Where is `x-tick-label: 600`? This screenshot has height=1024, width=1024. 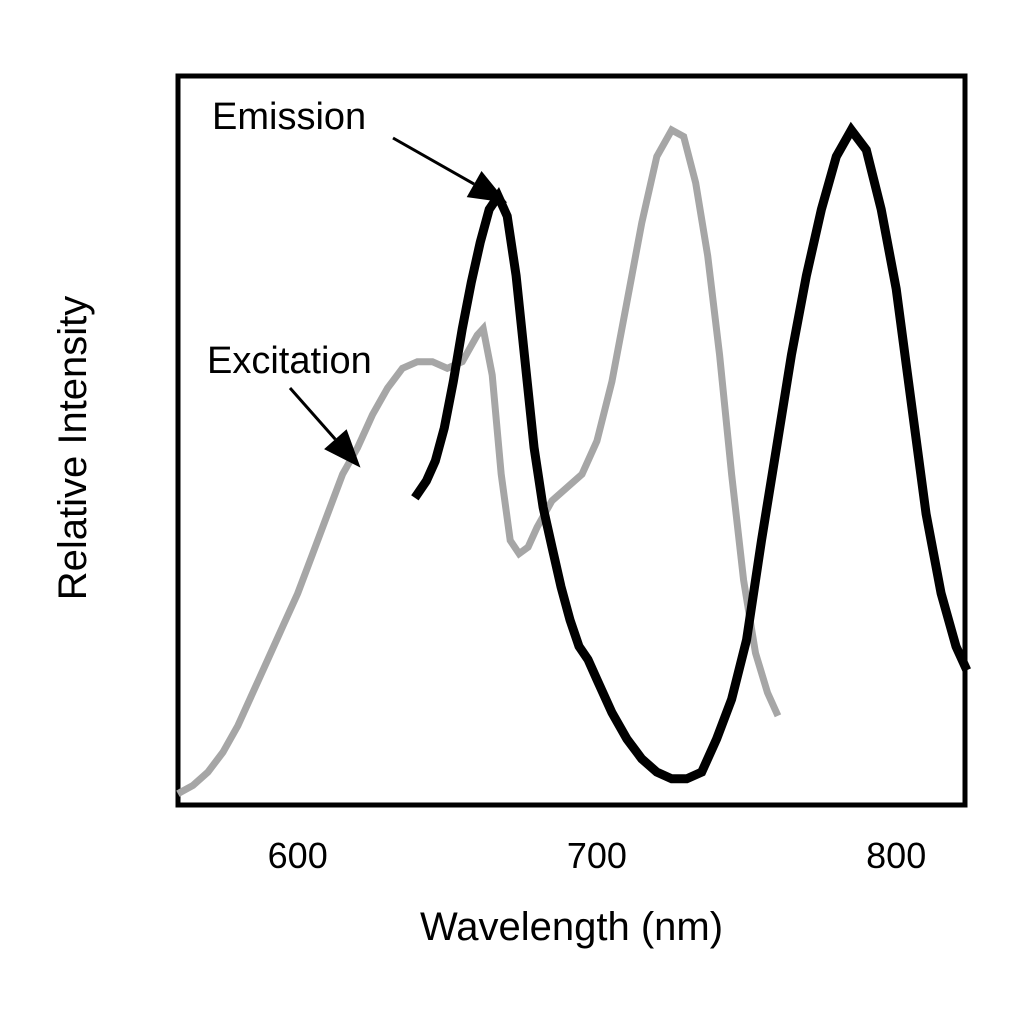
x-tick-label: 600 is located at coordinates (298, 855).